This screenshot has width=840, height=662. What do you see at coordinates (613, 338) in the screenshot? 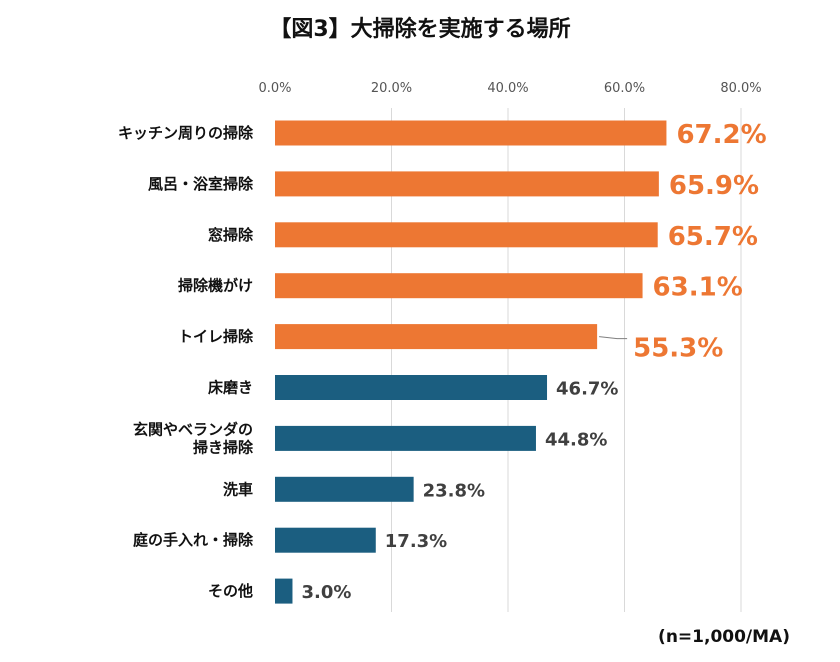
I see `leader-line` at bounding box center [613, 338].